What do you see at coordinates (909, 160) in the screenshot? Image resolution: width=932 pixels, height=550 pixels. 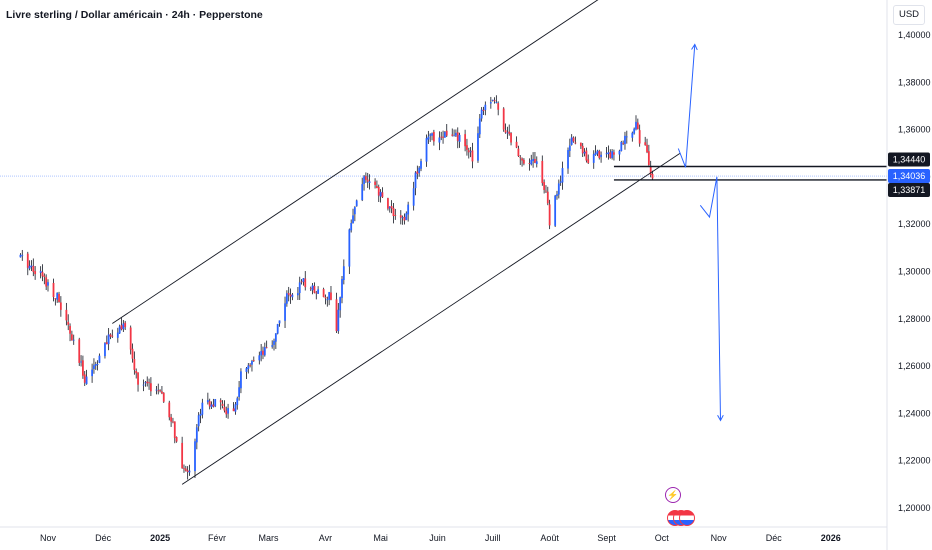 I see `price-label-text: 1,34440` at bounding box center [909, 160].